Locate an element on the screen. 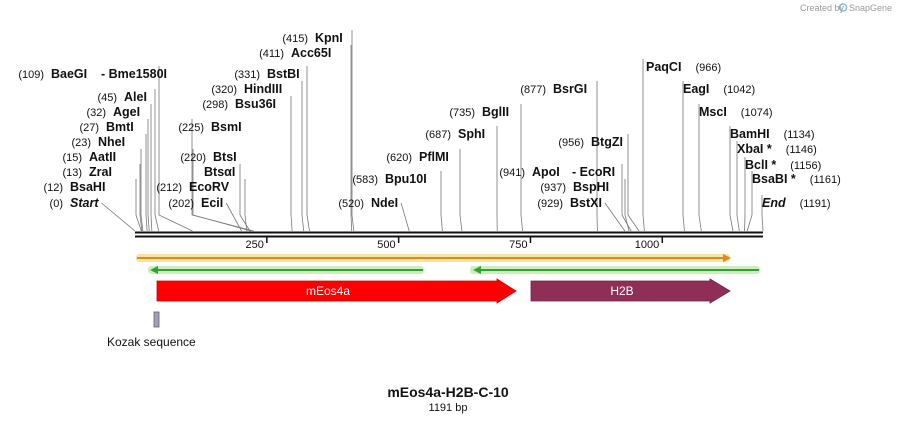 The height and width of the screenshot is (423, 897). site-bpu10i-name: Bpu10I is located at coordinates (406, 179).